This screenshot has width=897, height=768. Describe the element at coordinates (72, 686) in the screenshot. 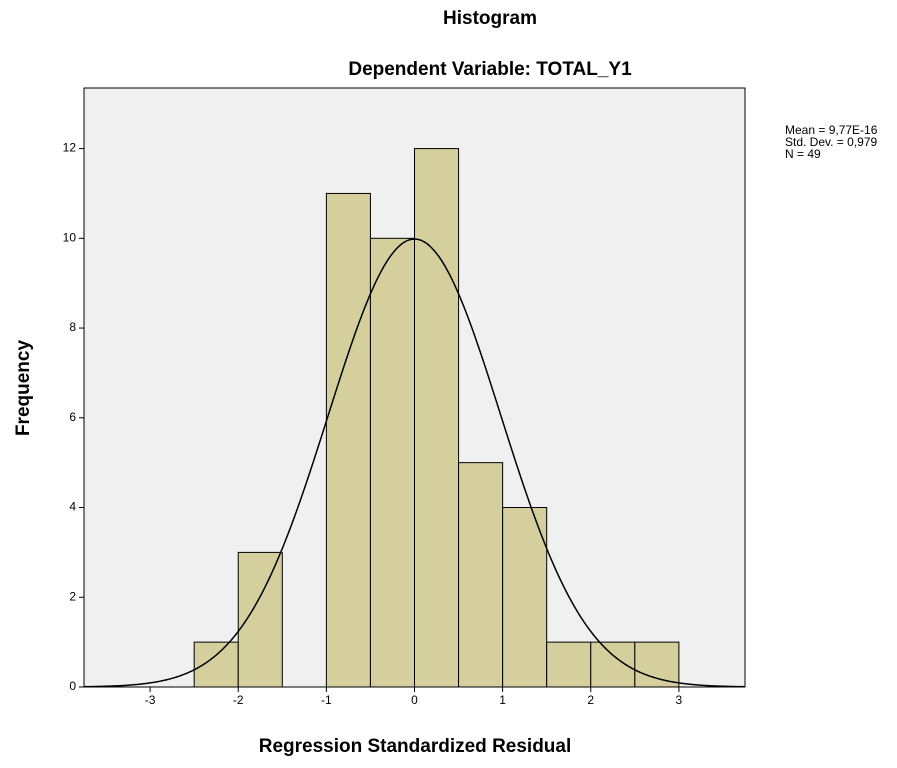

I see `y-tick-label: 0` at that location.